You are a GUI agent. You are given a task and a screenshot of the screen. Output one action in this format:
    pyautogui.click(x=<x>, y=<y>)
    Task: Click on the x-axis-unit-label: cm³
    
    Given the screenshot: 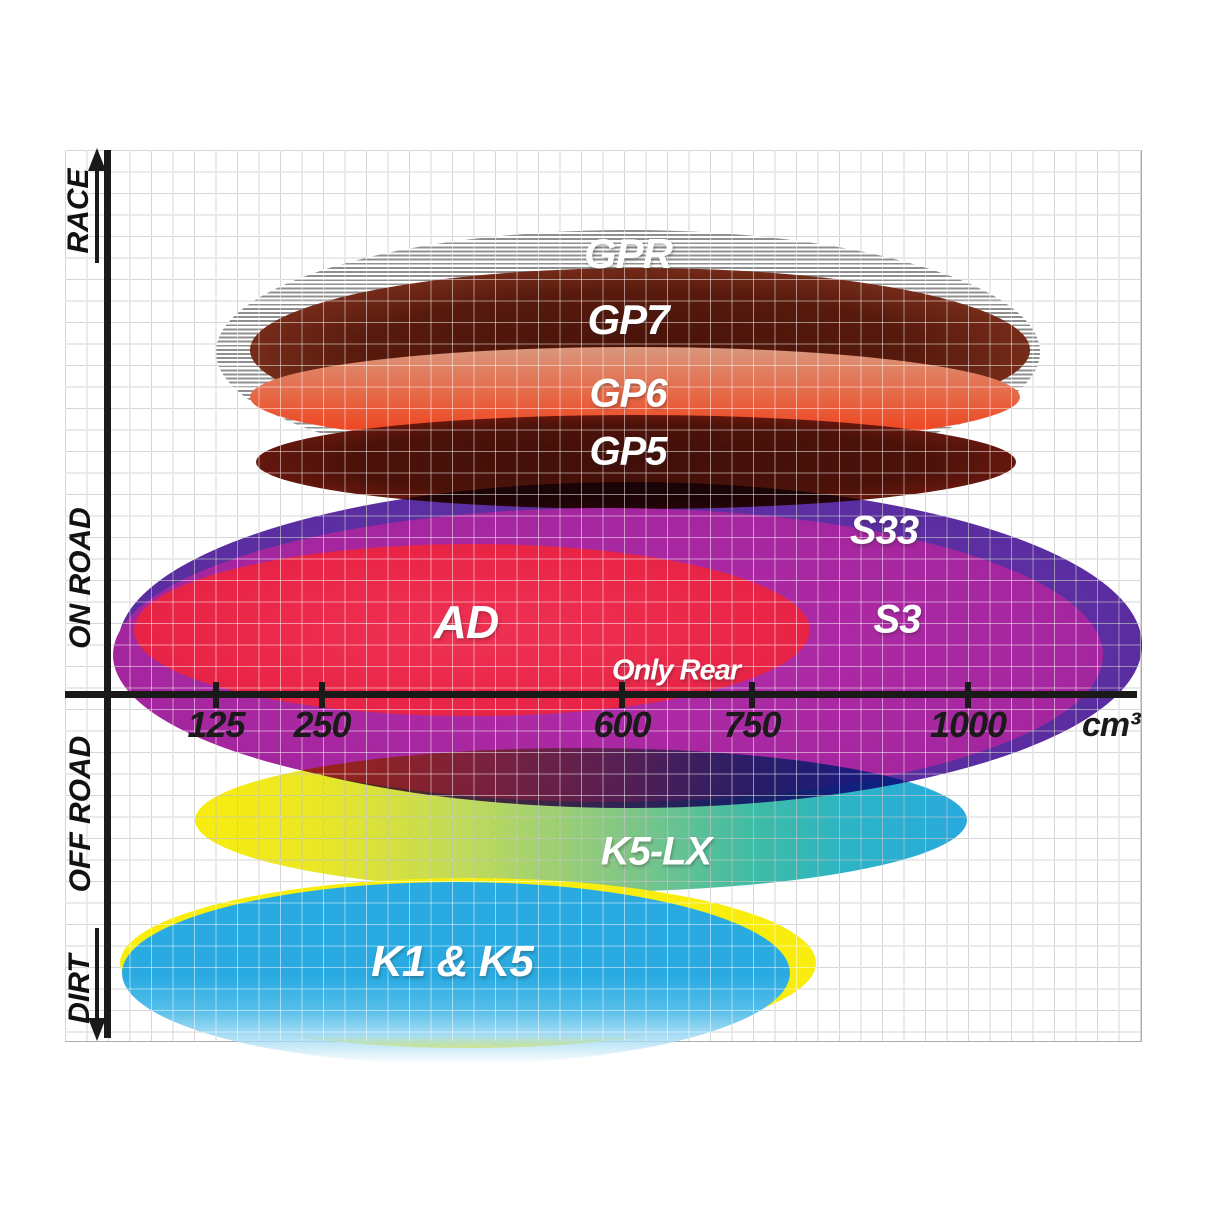 What is the action you would take?
    pyautogui.click(x=1111, y=725)
    